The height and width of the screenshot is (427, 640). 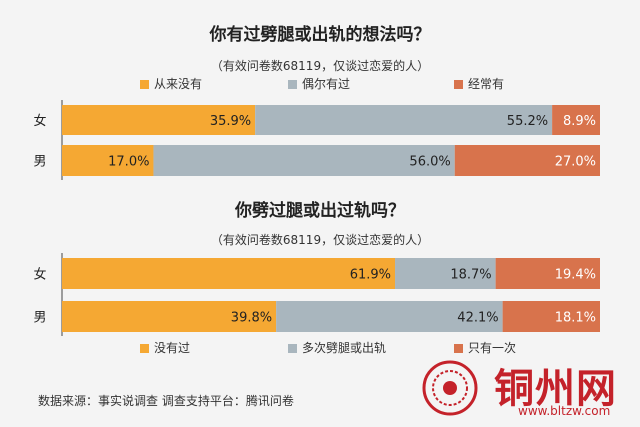 I want to click on watermark-name: 铜州网, so click(x=555, y=388).